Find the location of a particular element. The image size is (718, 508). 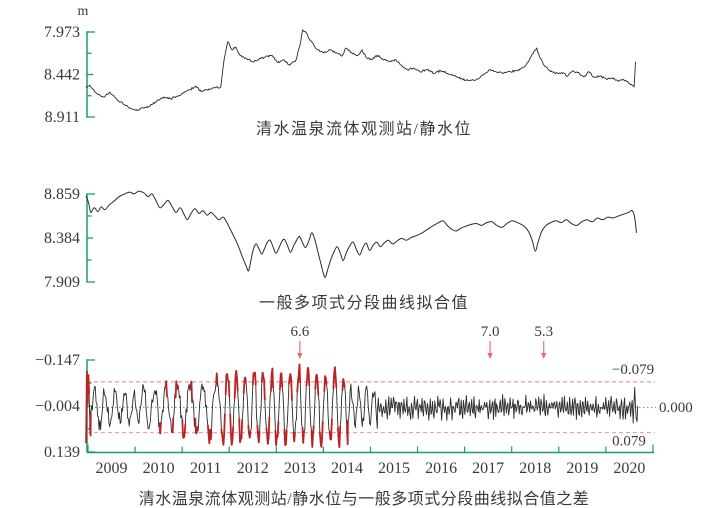

x-tick-label: 2010 is located at coordinates (159, 468).